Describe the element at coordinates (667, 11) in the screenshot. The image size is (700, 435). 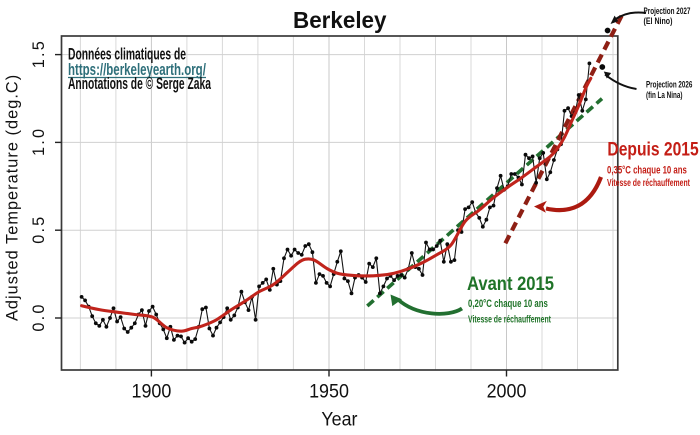
I see `svg-text: Projection 2027` at that location.